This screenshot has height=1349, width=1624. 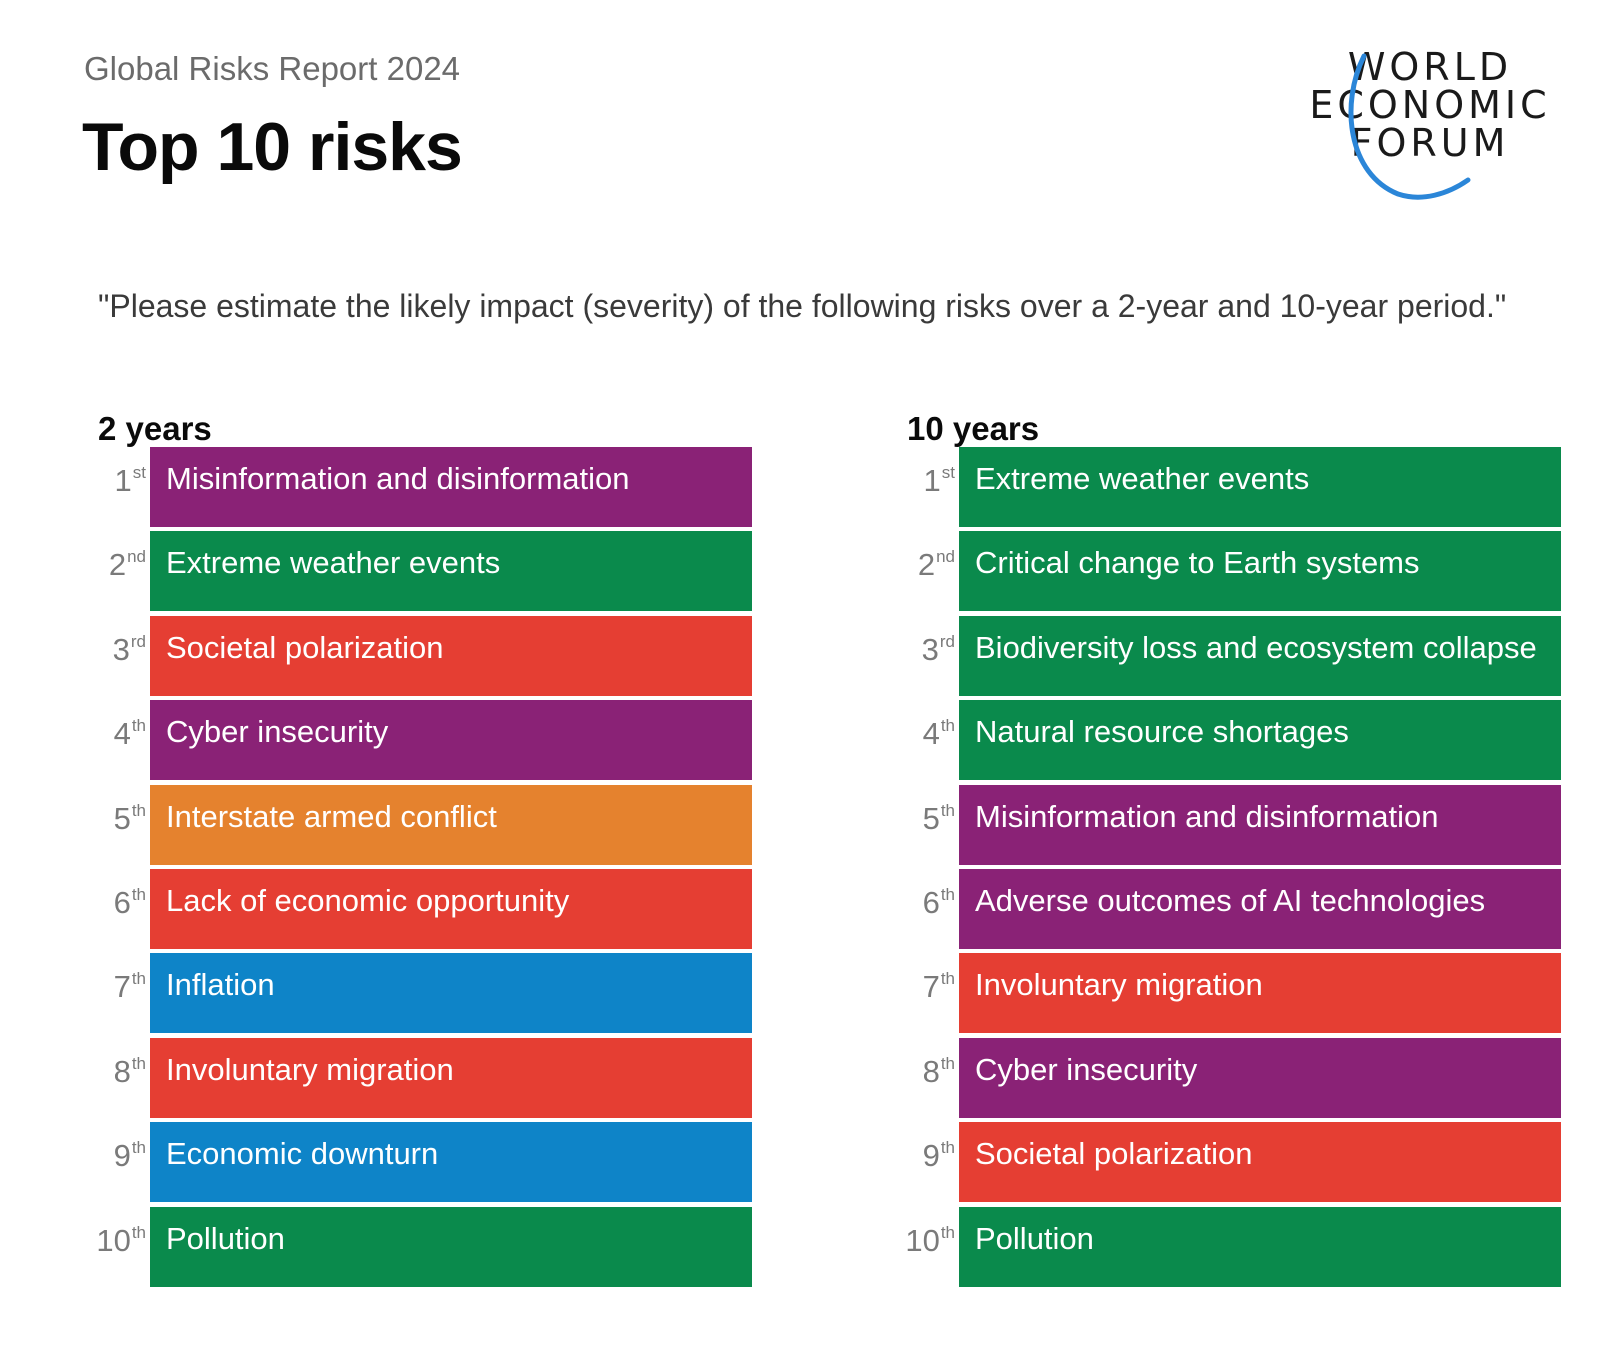 I want to click on risk-row: 9th Societal polarization, so click(x=1256, y=1162).